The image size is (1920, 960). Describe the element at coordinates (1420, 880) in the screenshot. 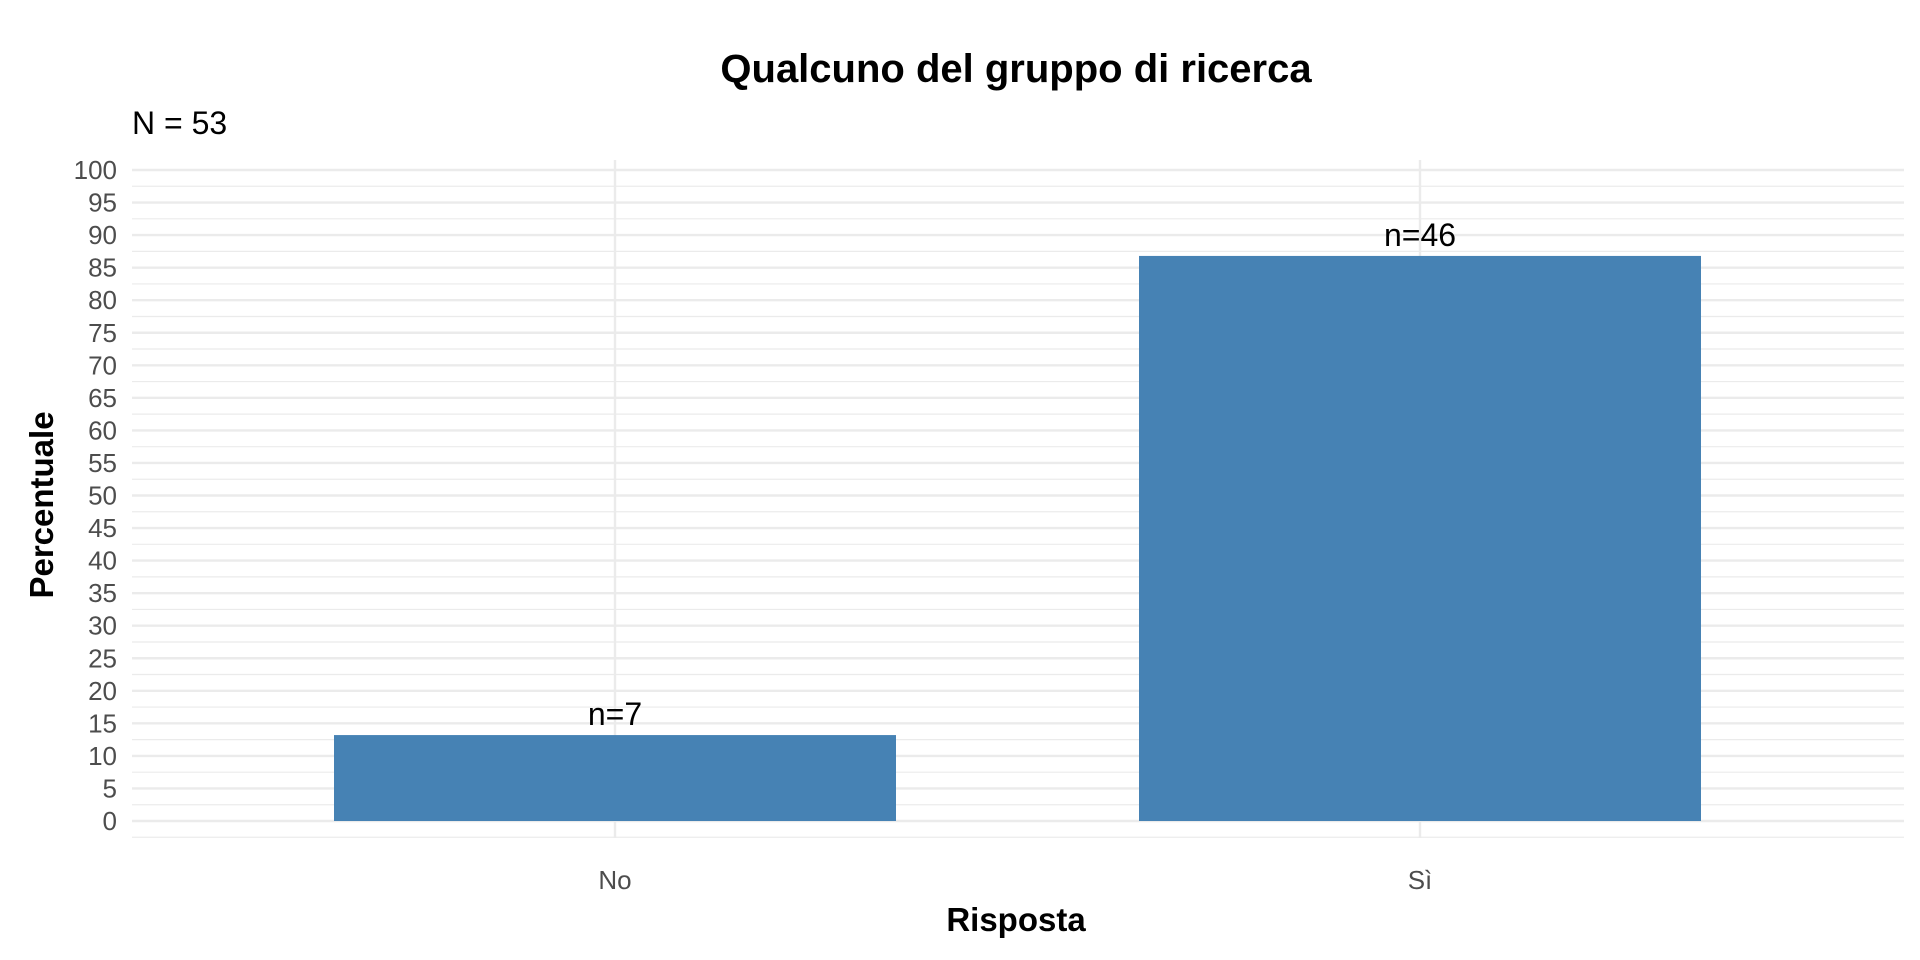

I see `x-tick-label: Sì` at that location.